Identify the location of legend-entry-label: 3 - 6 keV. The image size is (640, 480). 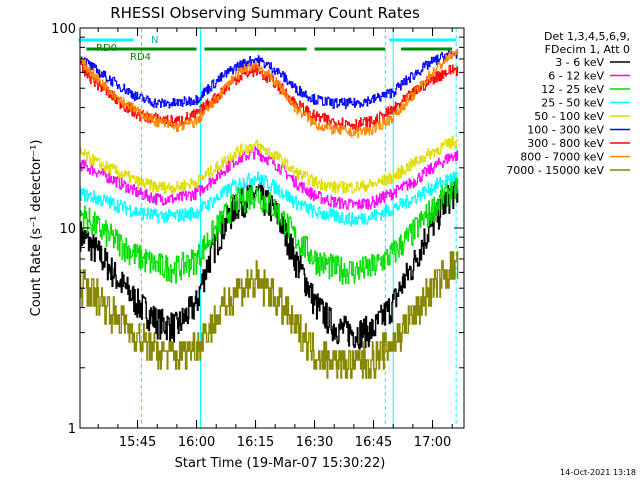
(579, 62).